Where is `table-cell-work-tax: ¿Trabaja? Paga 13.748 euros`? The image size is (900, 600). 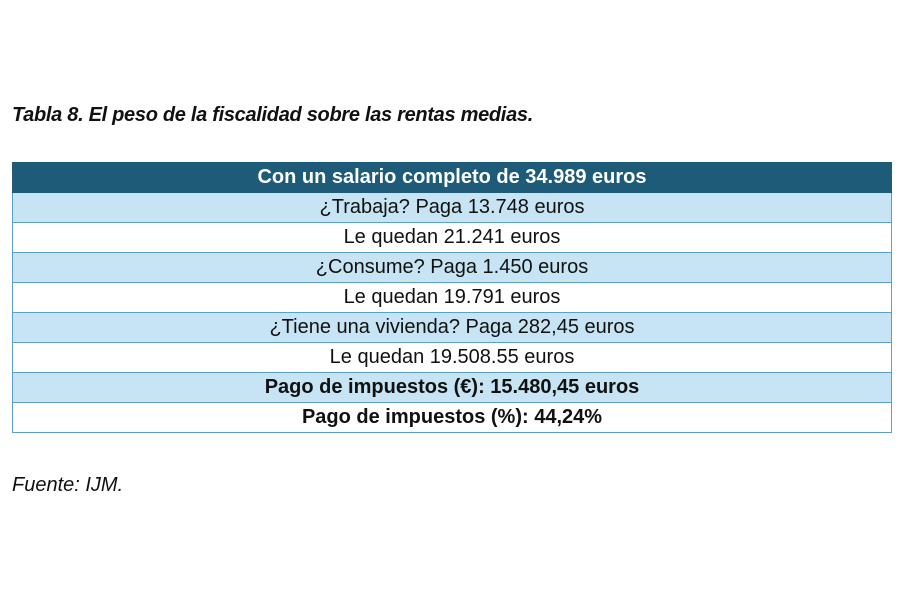 table-cell-work-tax: ¿Trabaja? Paga 13.748 euros is located at coordinates (452, 207).